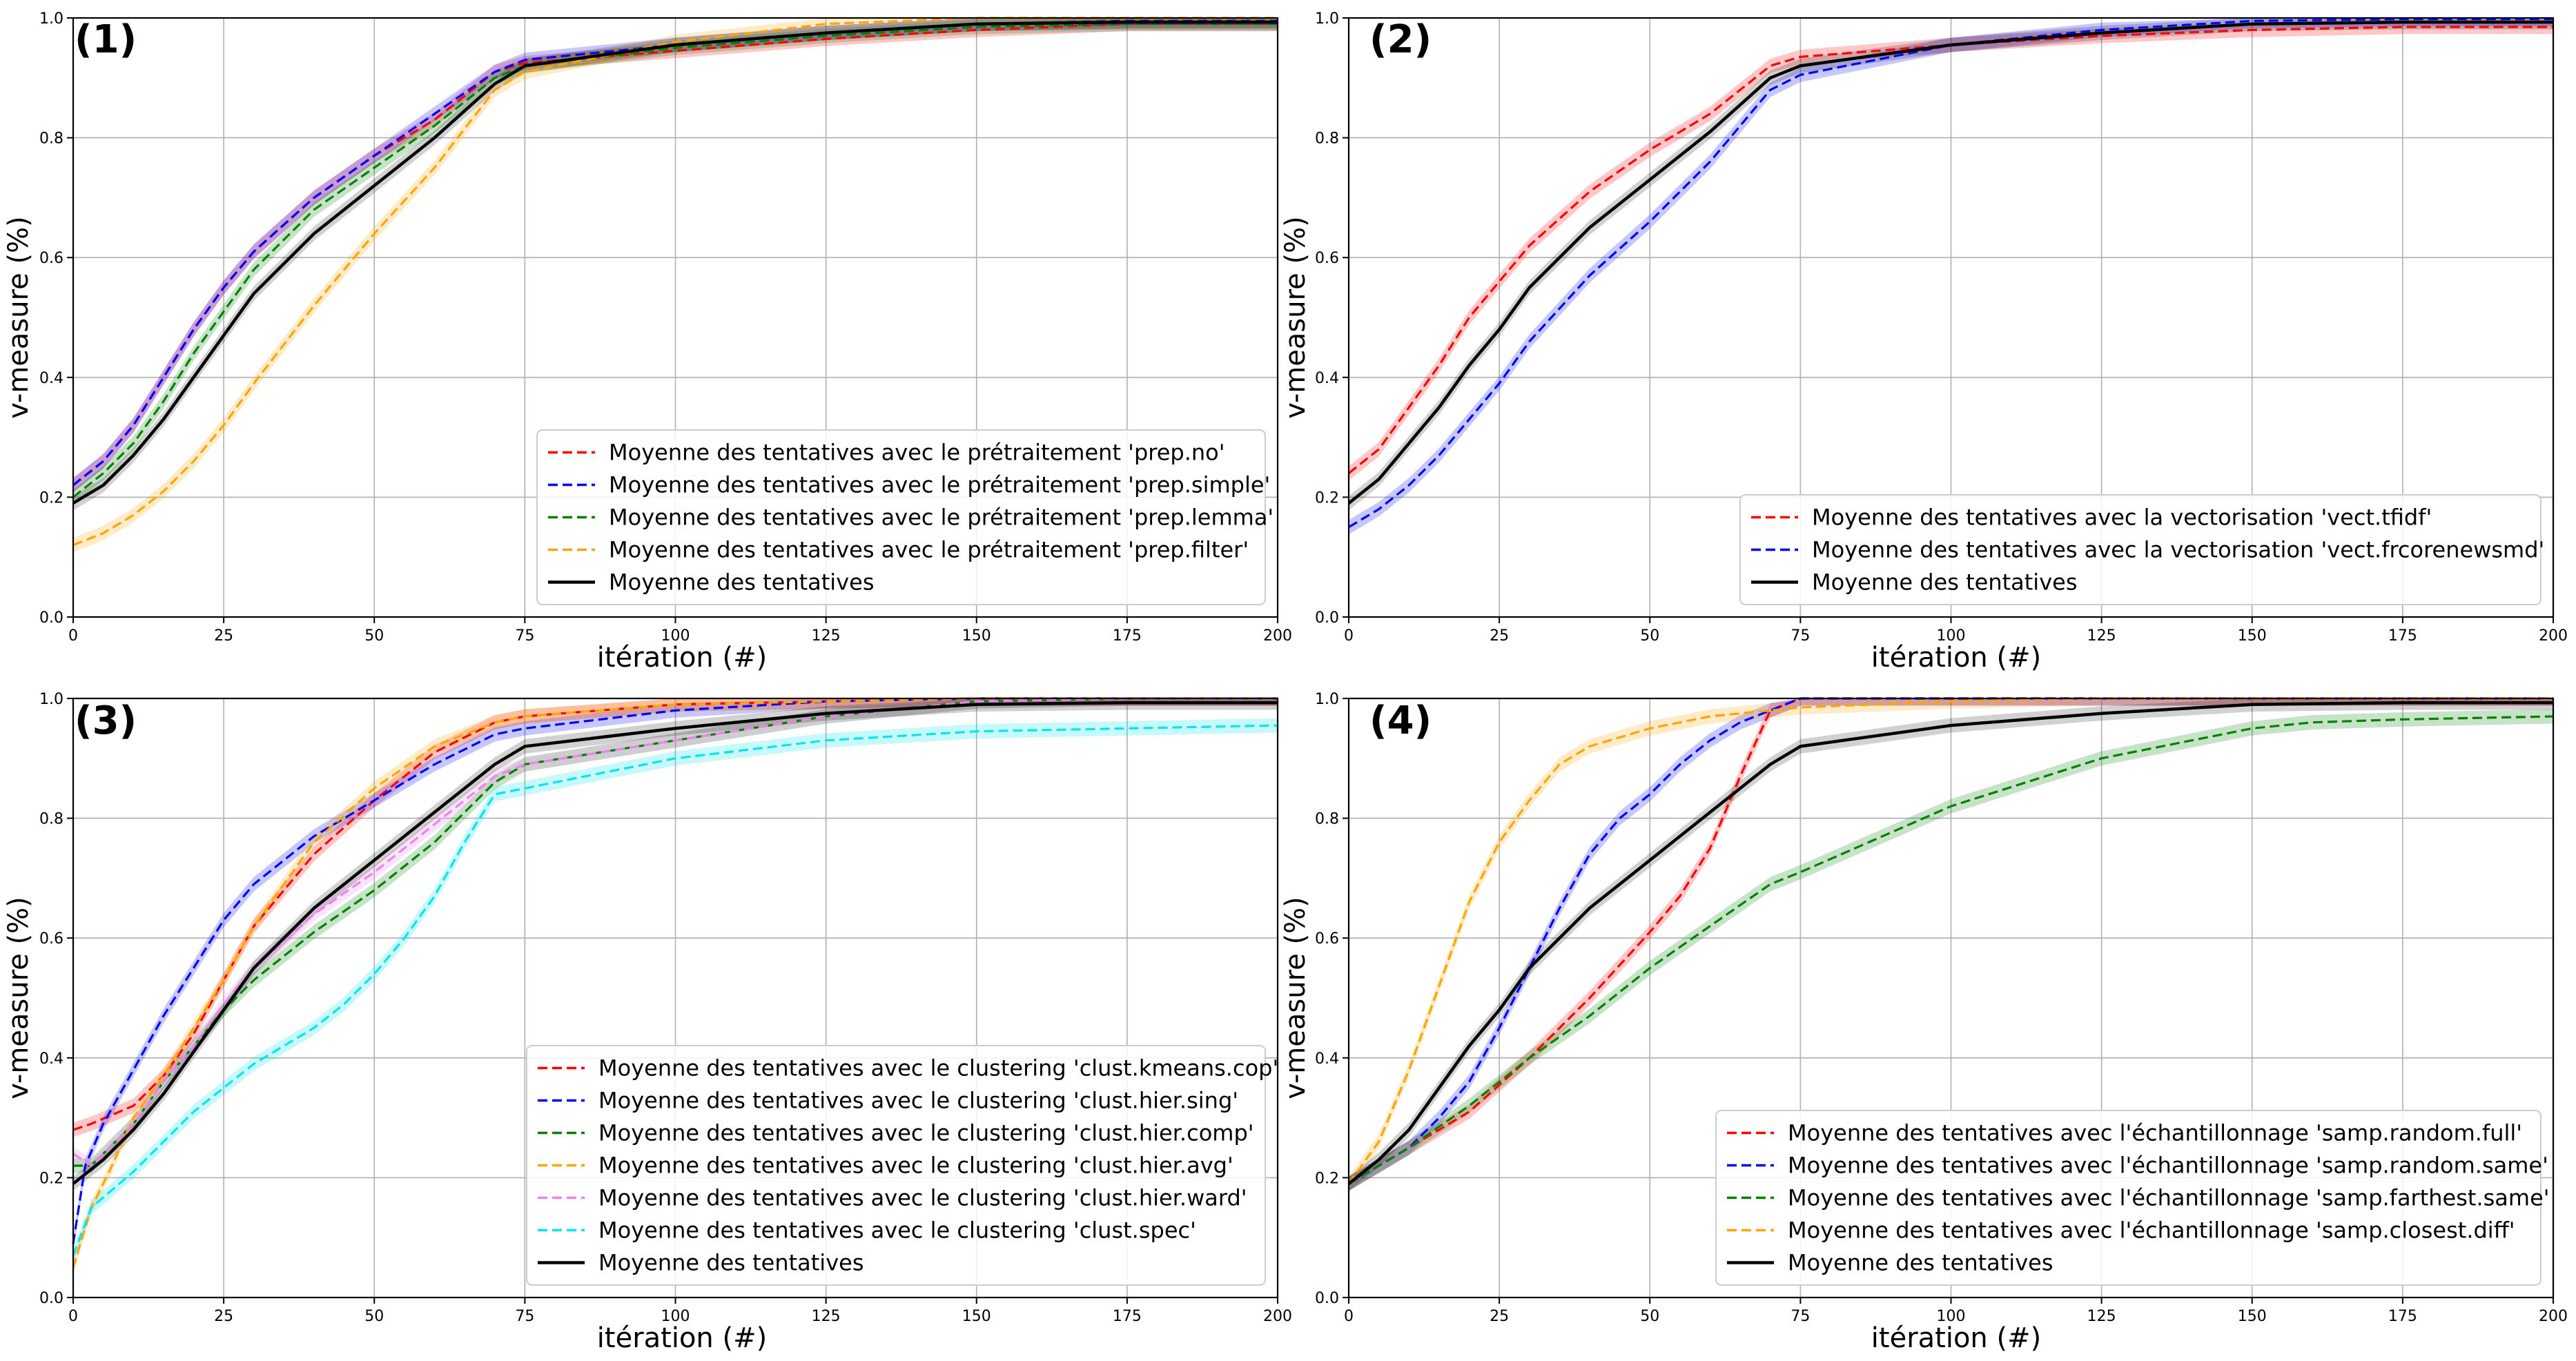 The width and height of the screenshot is (2576, 1361). What do you see at coordinates (106, 720) in the screenshot?
I see `panel-label: (3)` at bounding box center [106, 720].